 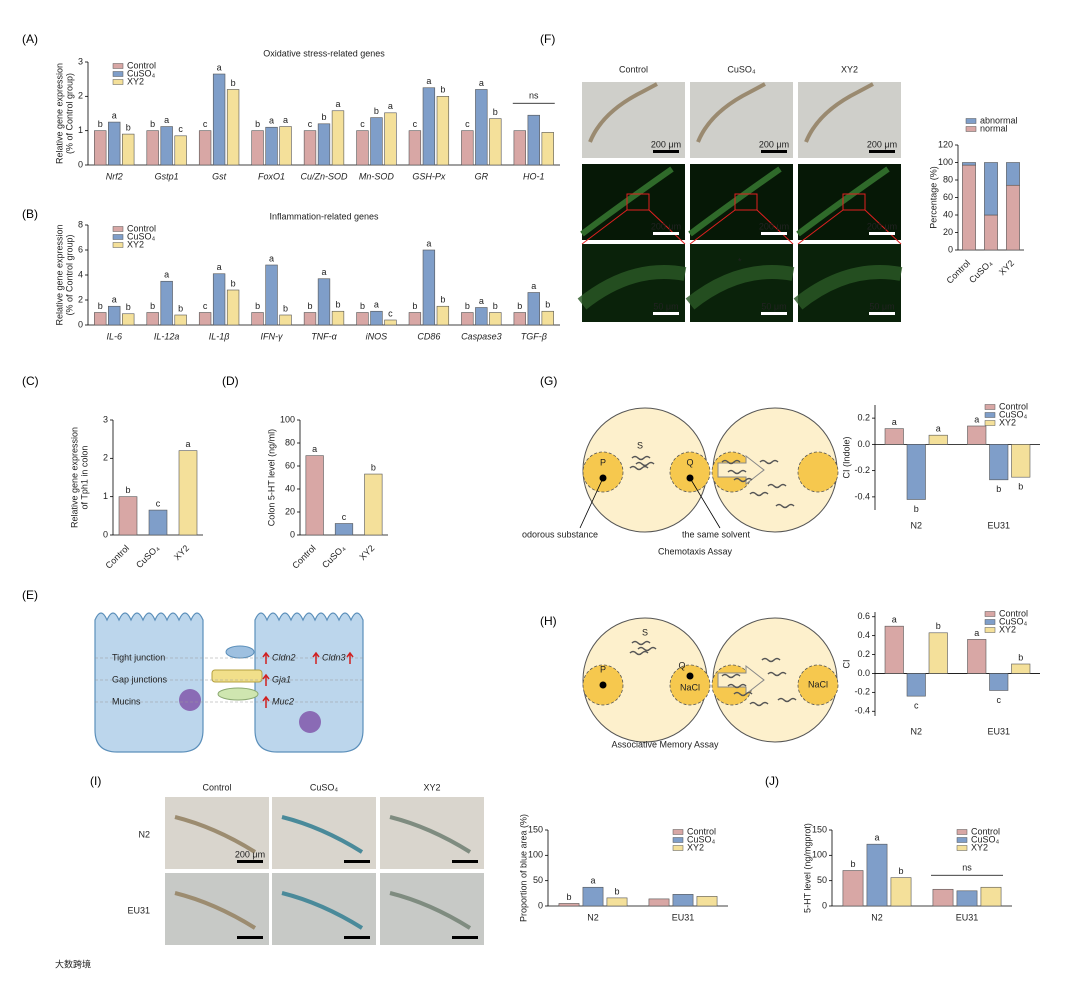 What do you see at coordinates (948, 214) in the screenshot?
I see `y-tick-label: 40` at bounding box center [948, 214].